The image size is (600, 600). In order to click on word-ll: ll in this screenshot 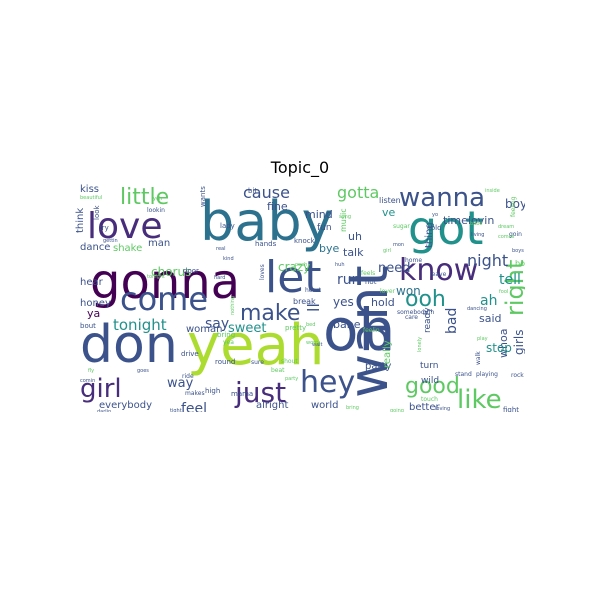, I will do `click(313, 307)`.